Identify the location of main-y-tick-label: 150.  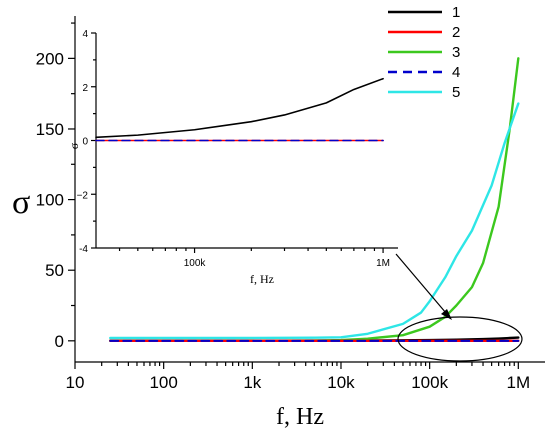
(50, 129).